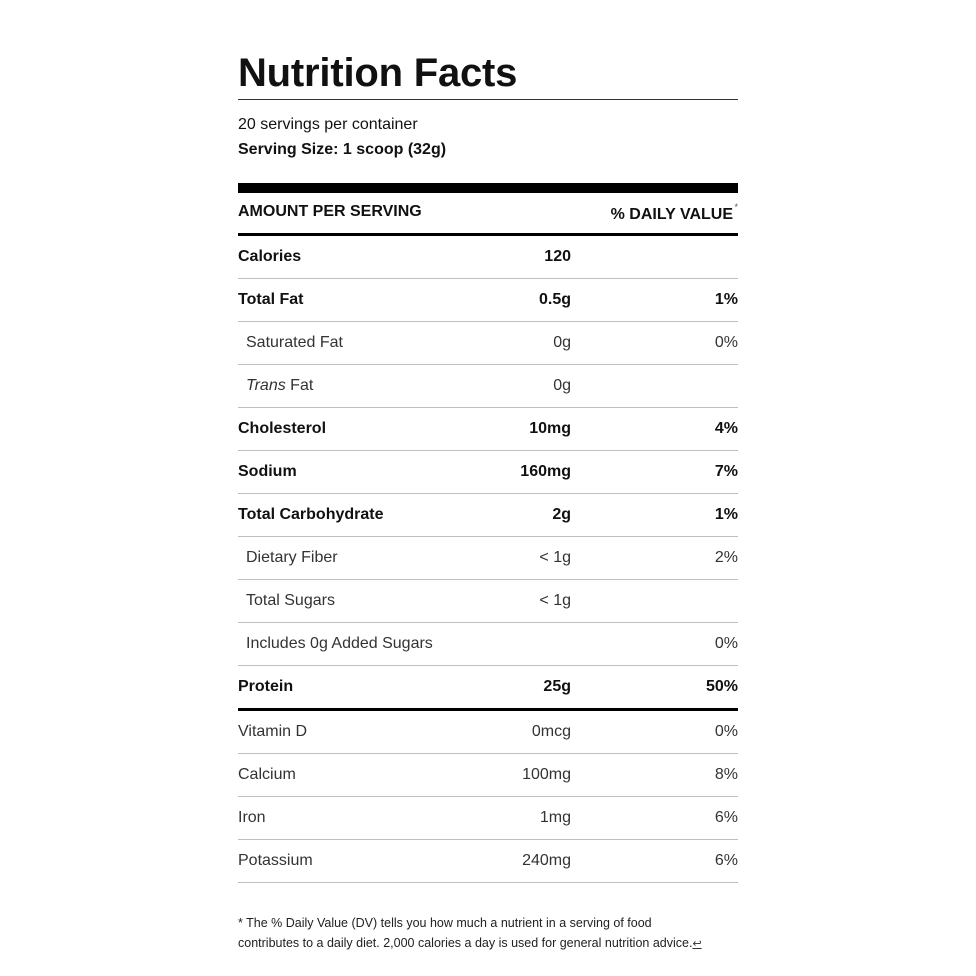 The image size is (976, 976). I want to click on nutrient-row-total-fat: Total Fat 0.5g 1%, so click(488, 300).